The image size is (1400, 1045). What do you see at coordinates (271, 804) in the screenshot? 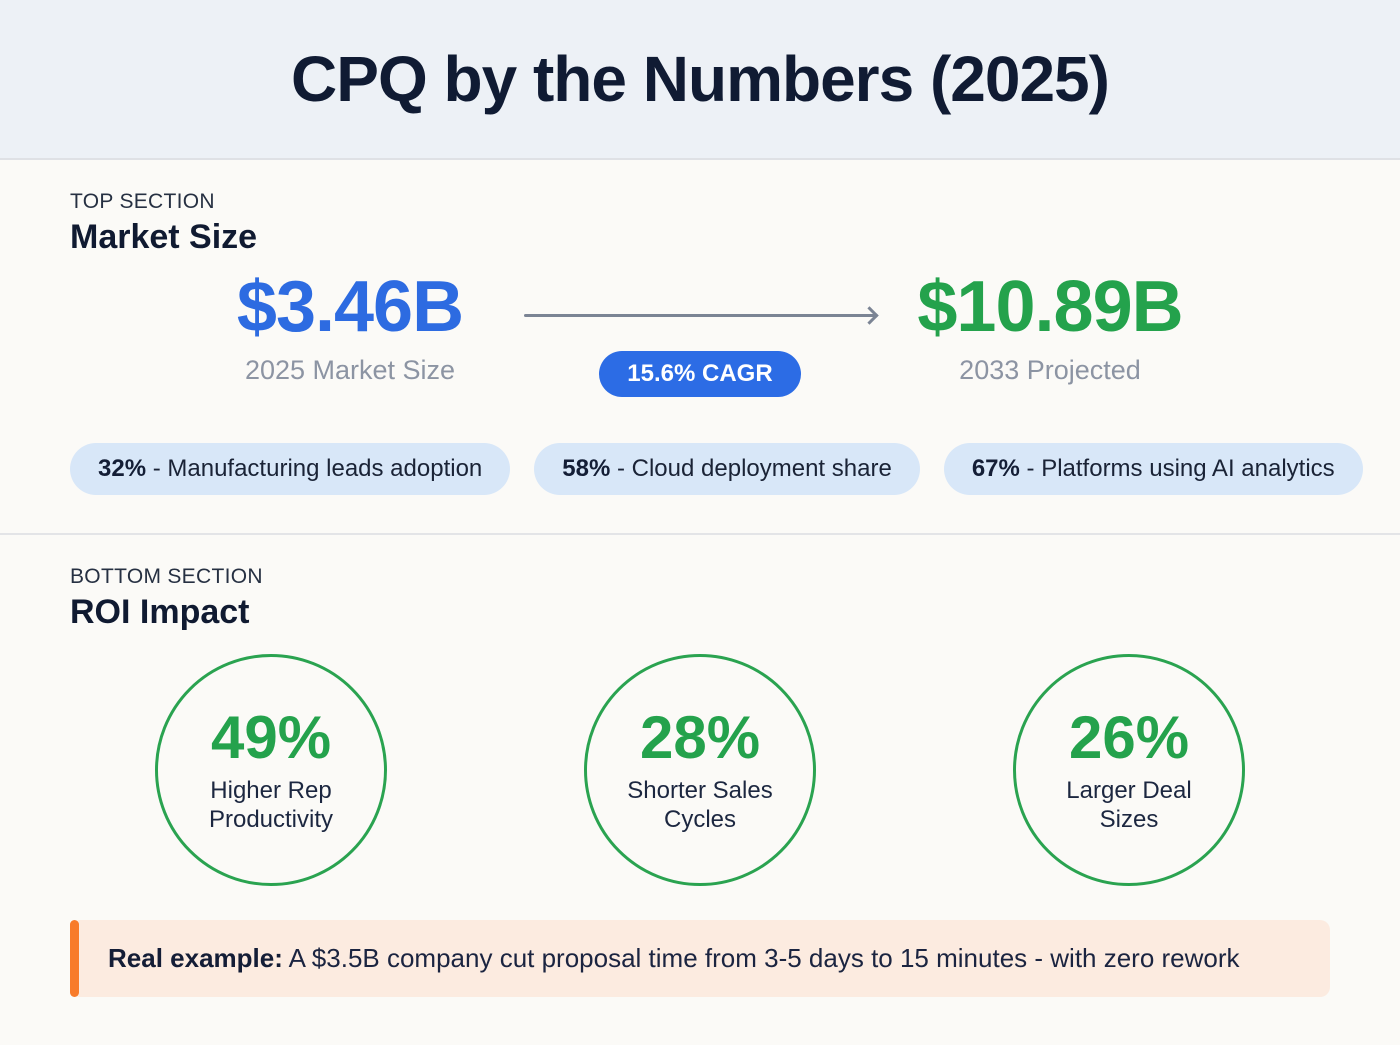
I see `roi-circle-label: Higher Rep Productivity` at bounding box center [271, 804].